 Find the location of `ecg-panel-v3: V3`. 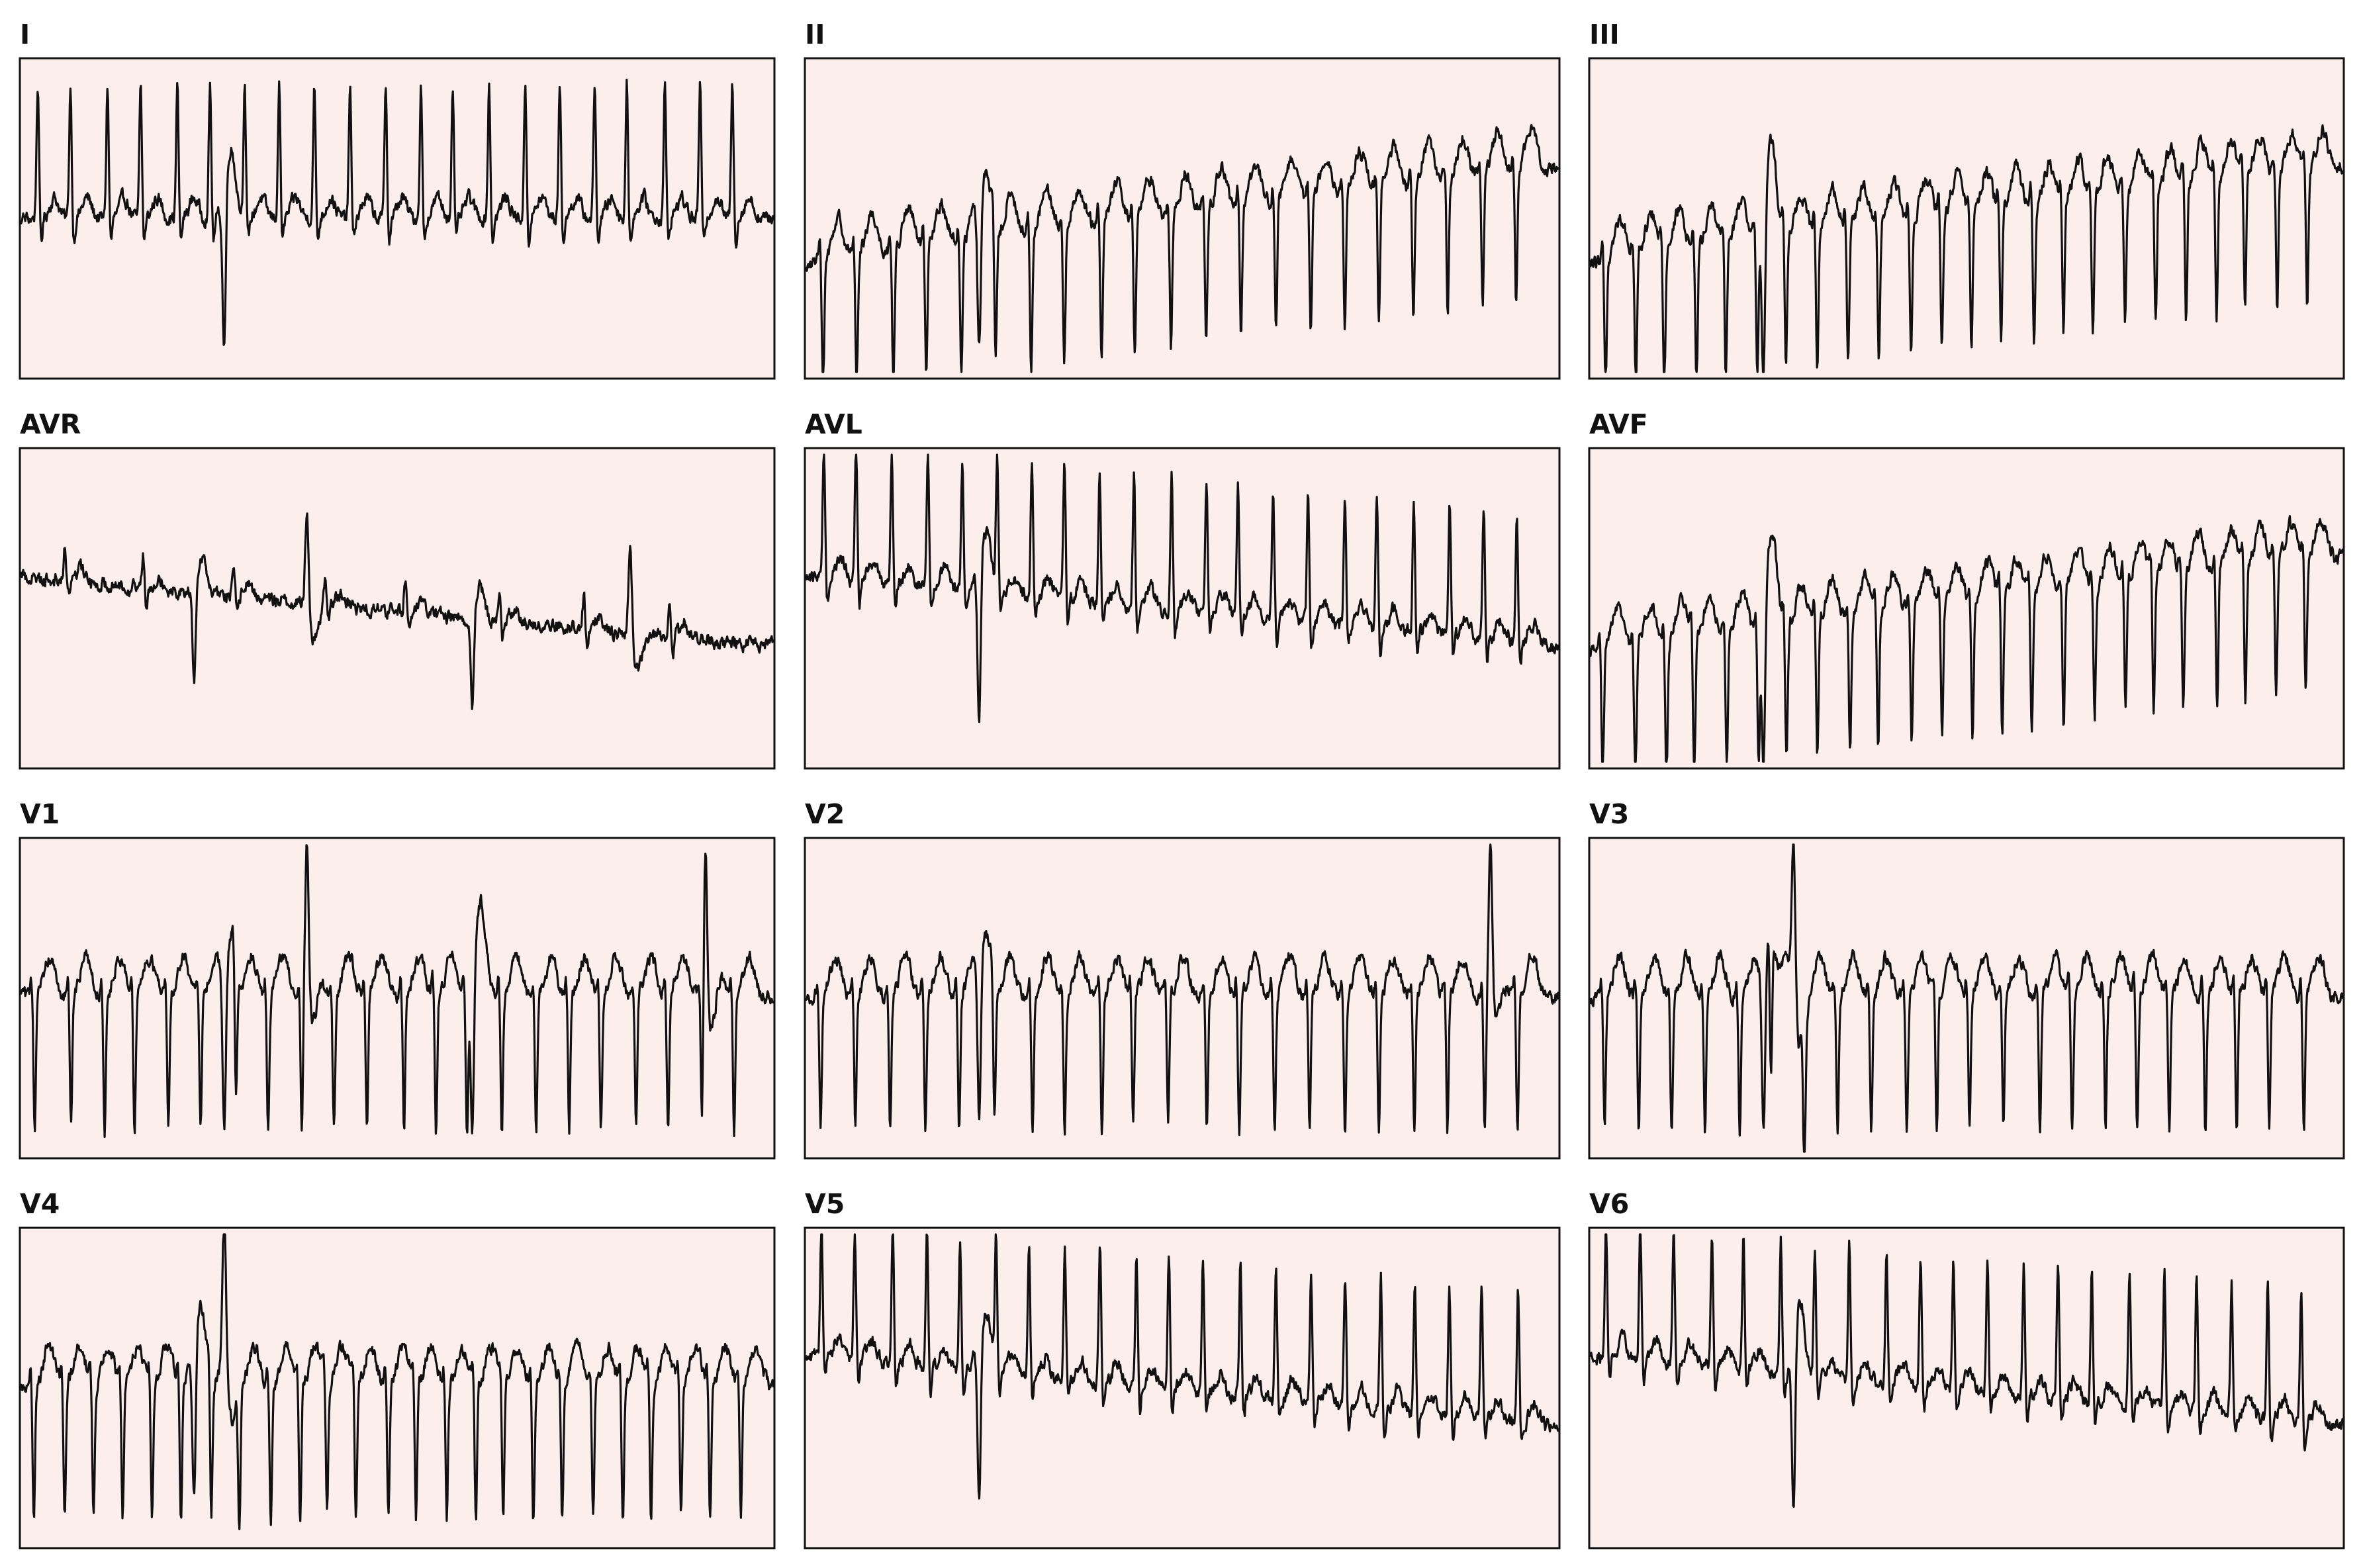

ecg-panel-v3: V3 is located at coordinates (1966, 979).